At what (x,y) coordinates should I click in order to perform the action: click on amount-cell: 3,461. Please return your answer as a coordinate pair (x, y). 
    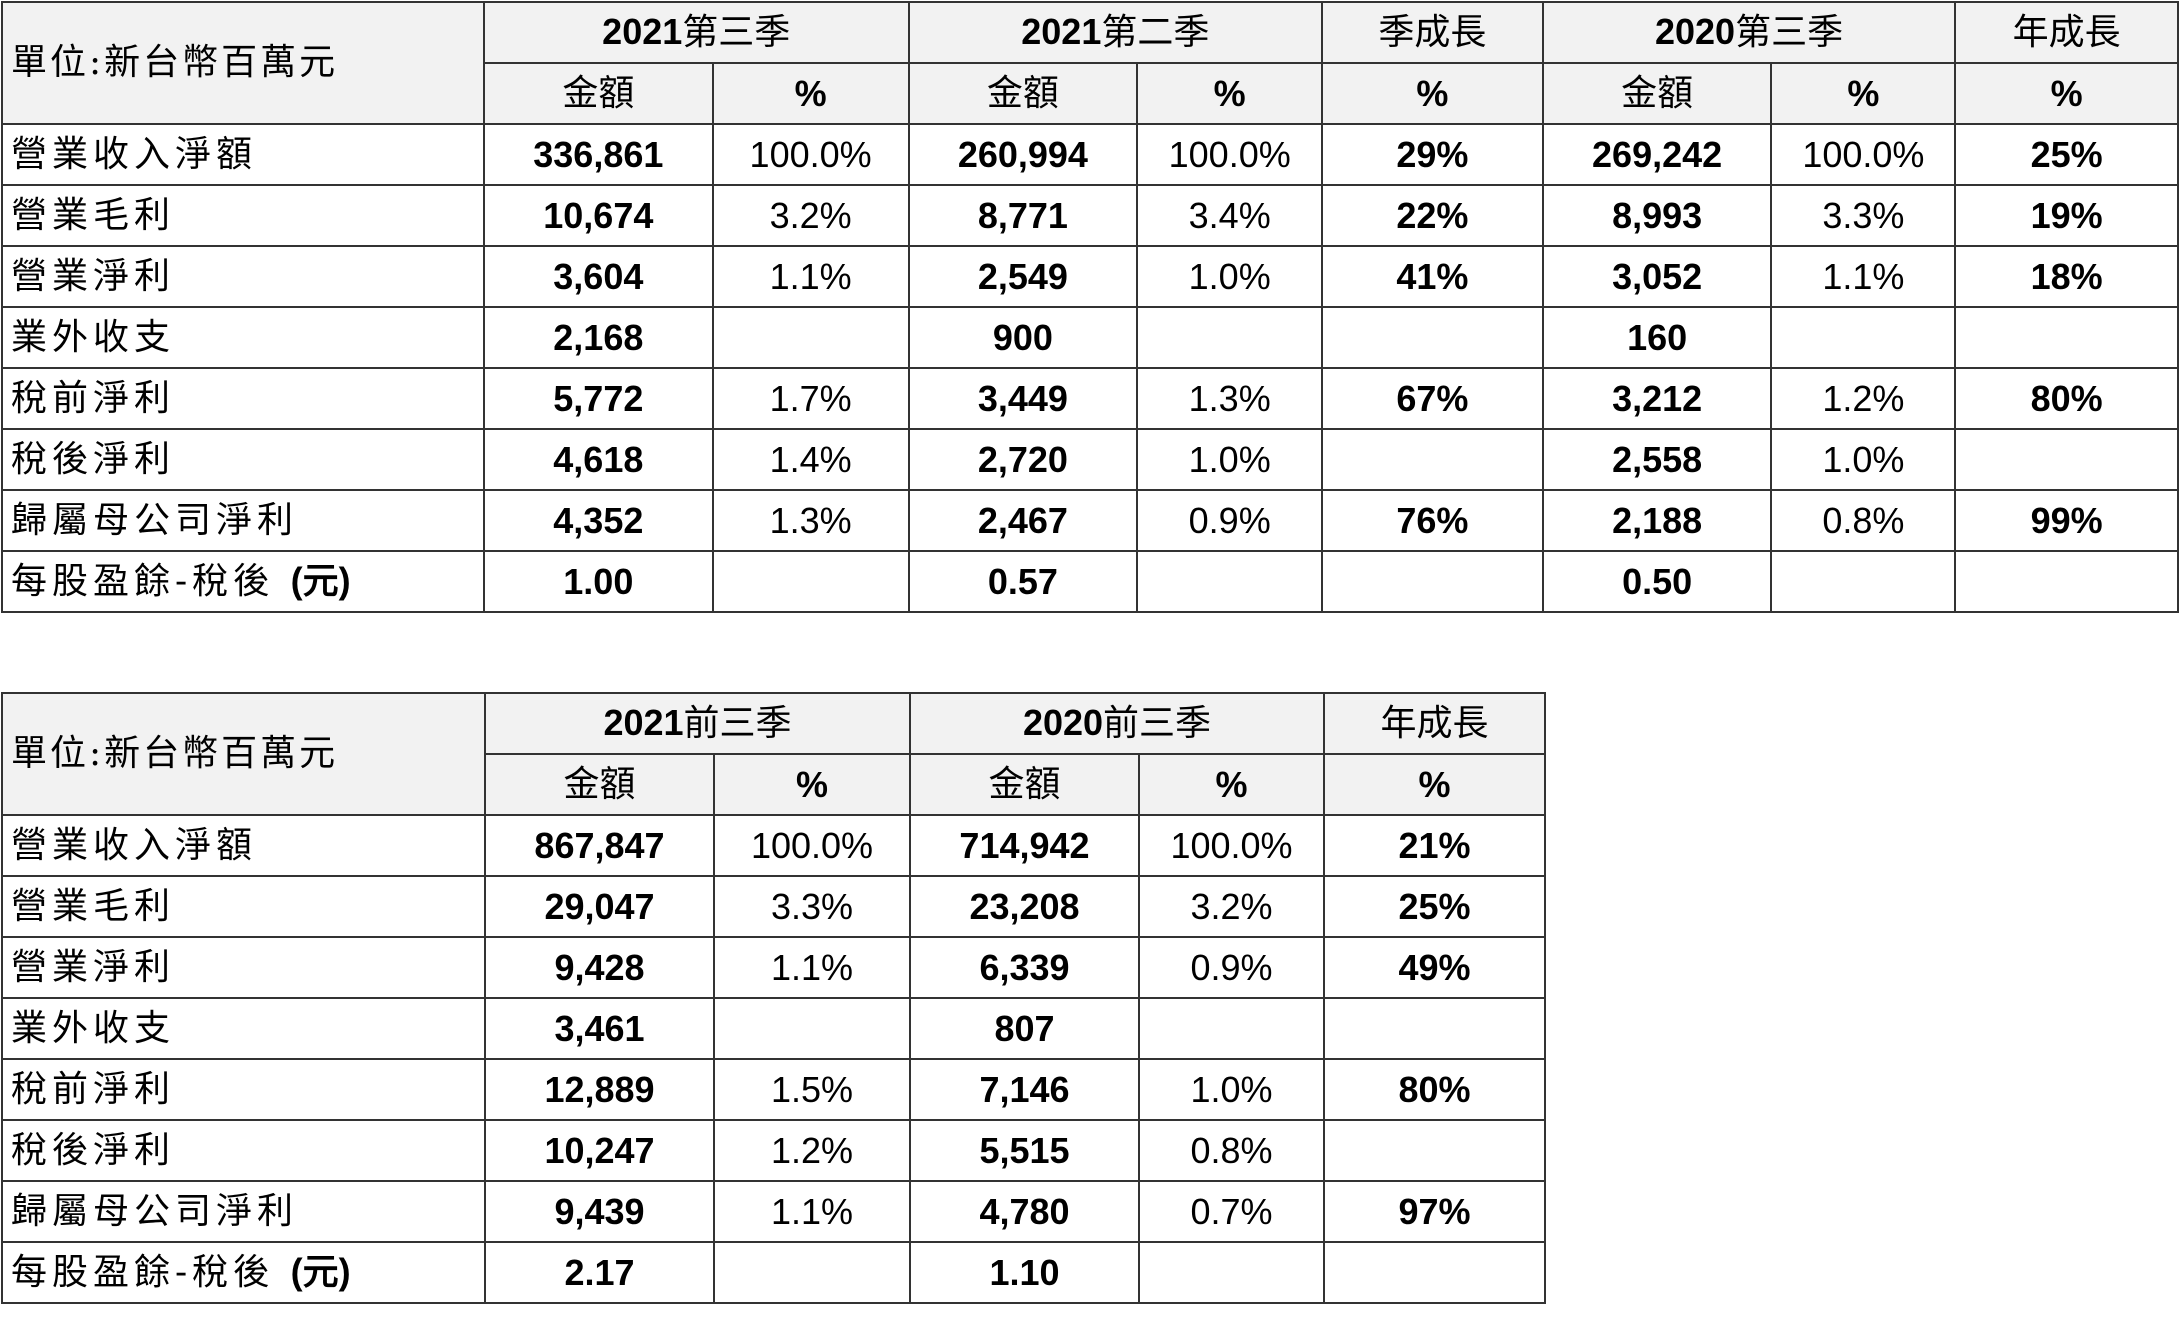
    Looking at the image, I should click on (599, 1028).